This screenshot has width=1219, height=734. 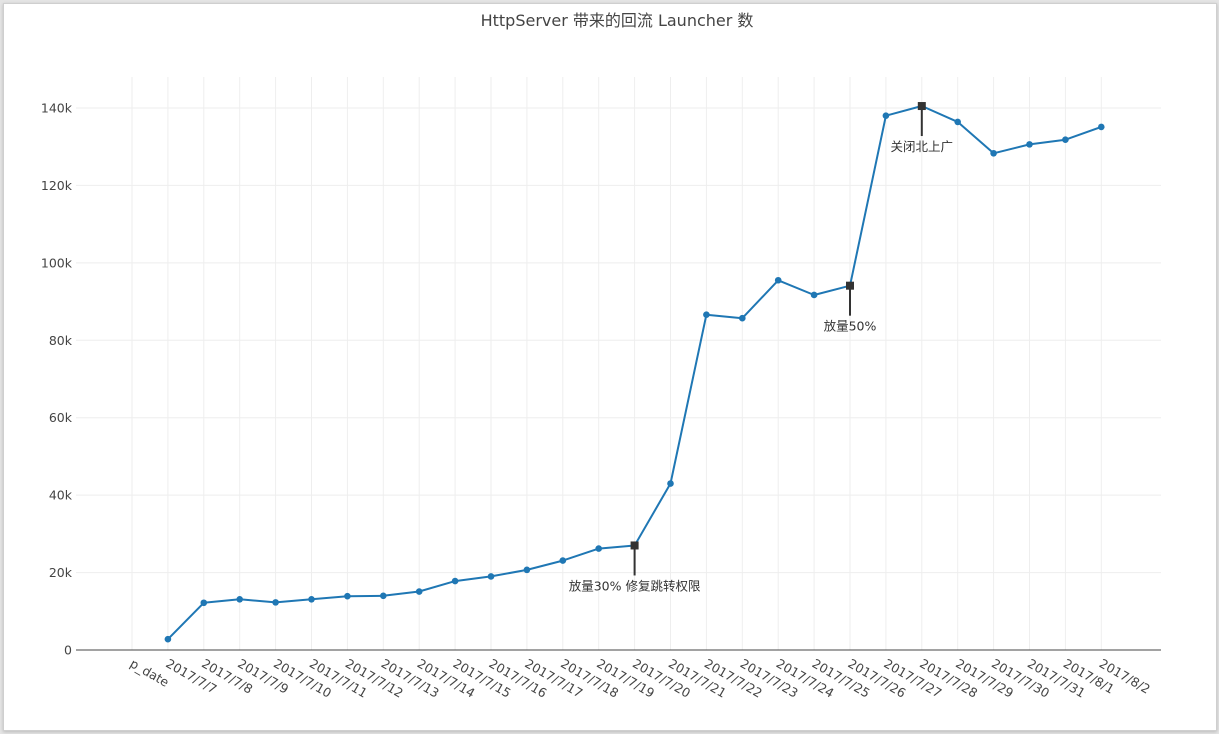 I want to click on y-tick-label: 0, so click(x=68, y=650).